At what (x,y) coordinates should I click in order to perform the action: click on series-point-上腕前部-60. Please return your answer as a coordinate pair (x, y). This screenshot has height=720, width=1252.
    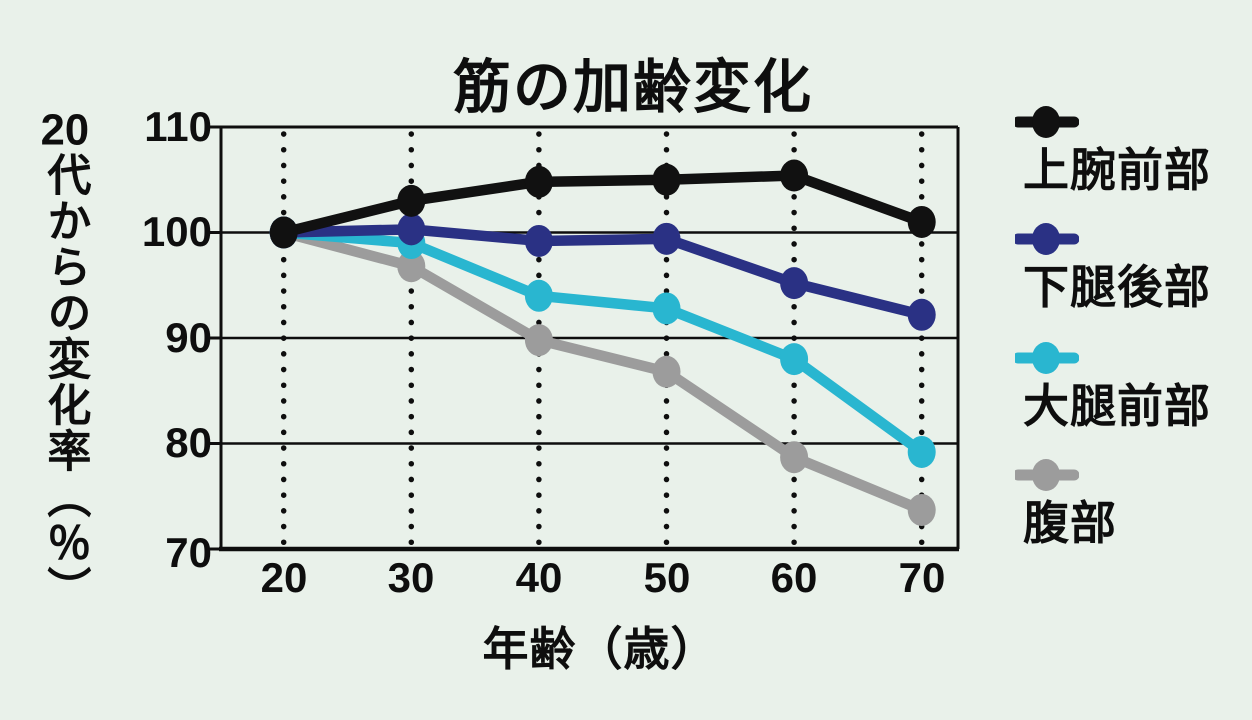
    Looking at the image, I should click on (794, 175).